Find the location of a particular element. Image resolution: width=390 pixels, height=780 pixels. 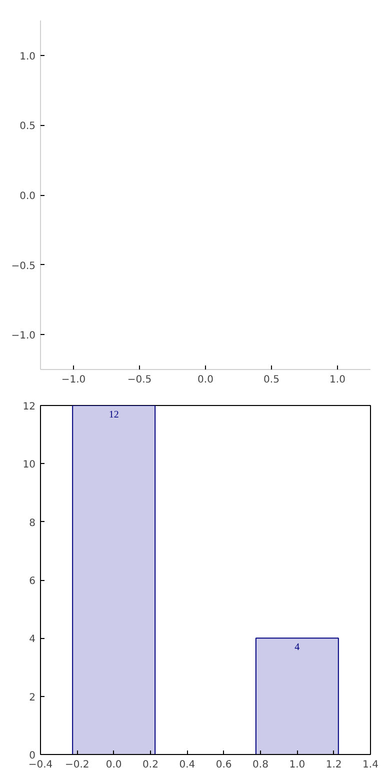

y-tick-label: −1.0 is located at coordinates (23, 336).